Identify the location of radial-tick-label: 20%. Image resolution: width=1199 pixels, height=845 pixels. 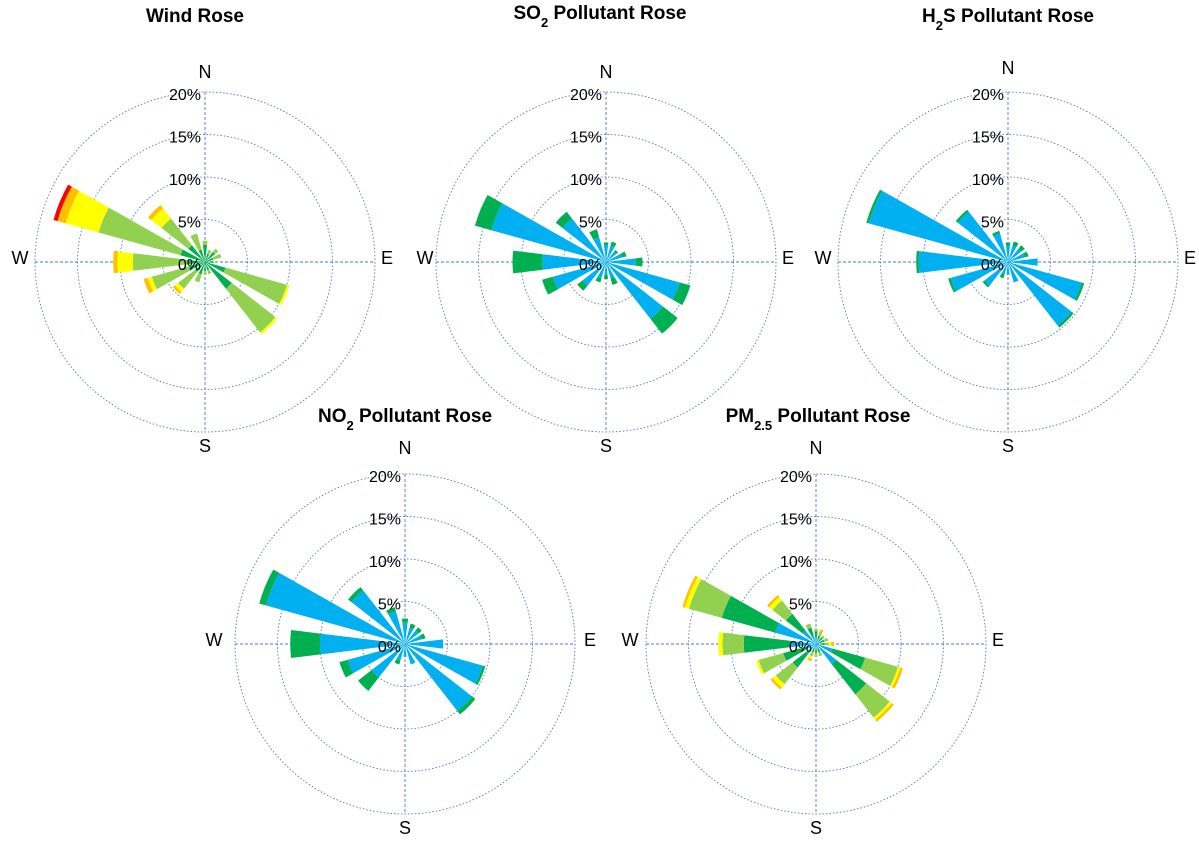
(185, 95).